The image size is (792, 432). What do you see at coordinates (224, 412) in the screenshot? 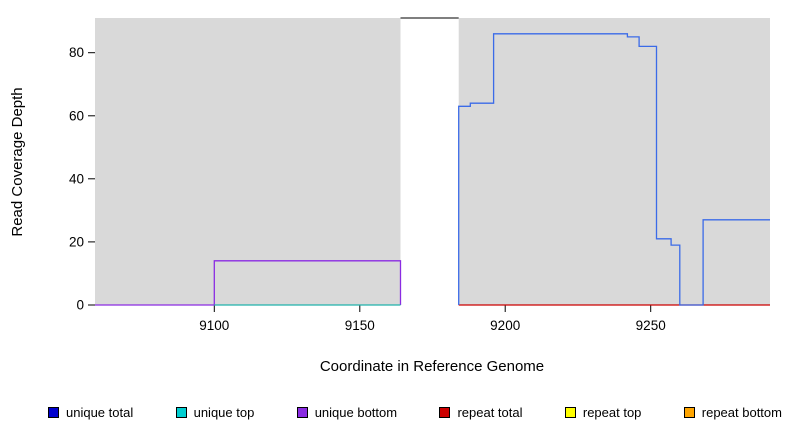
I see `legend-label: unique top` at bounding box center [224, 412].